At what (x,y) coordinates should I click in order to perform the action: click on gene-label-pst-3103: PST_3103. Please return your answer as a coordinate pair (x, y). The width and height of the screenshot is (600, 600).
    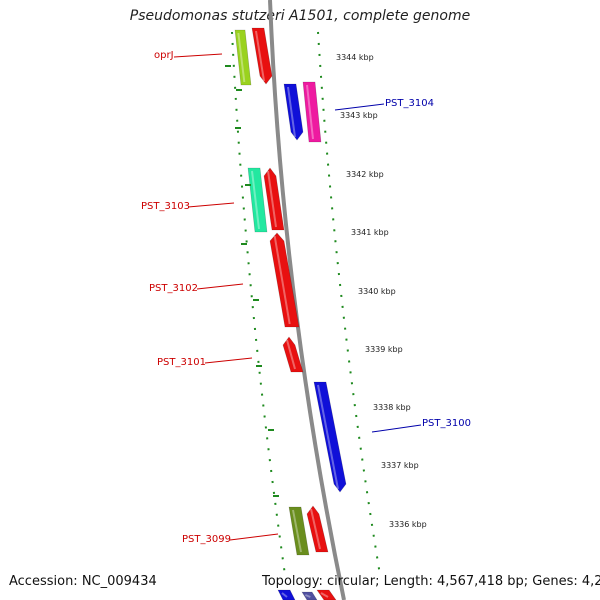
    Looking at the image, I should click on (165, 206).